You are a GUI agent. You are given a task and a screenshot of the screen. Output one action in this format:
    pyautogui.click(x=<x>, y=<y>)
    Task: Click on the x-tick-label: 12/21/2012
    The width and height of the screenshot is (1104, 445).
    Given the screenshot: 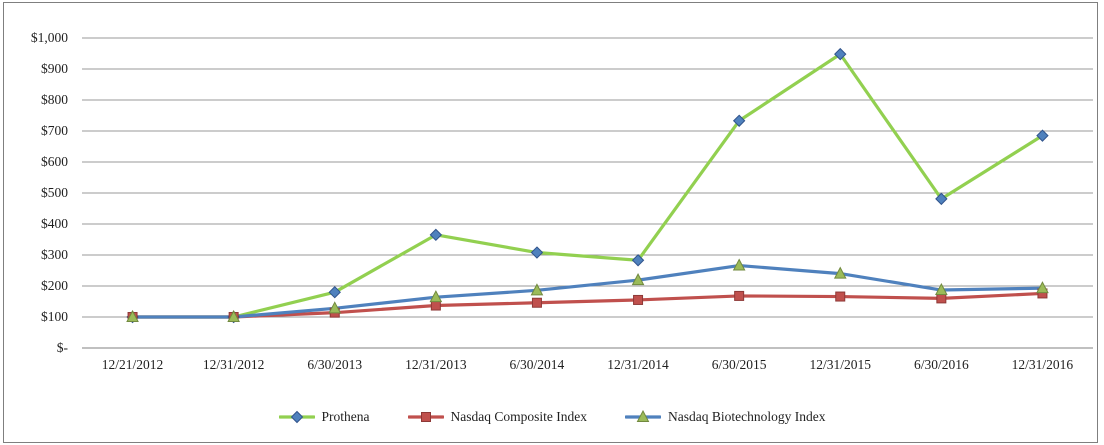 What is the action you would take?
    pyautogui.click(x=132, y=364)
    